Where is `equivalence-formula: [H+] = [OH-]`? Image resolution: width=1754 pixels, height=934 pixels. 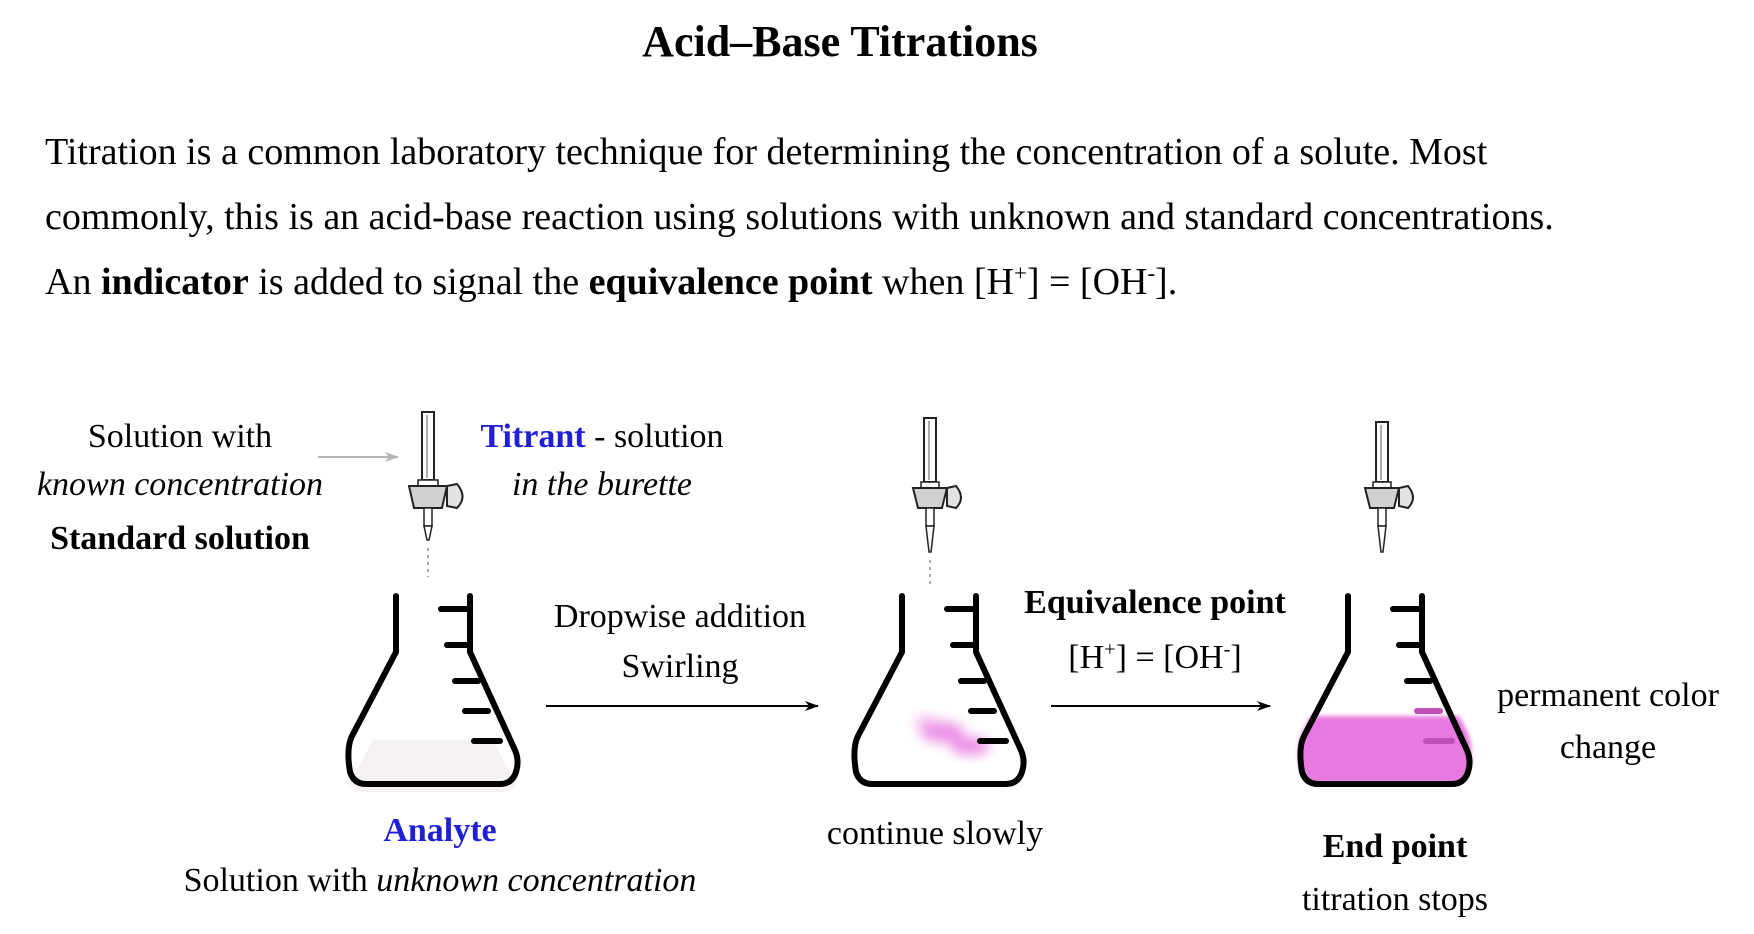
equivalence-formula: [H+] = [OH-] is located at coordinates (1155, 657).